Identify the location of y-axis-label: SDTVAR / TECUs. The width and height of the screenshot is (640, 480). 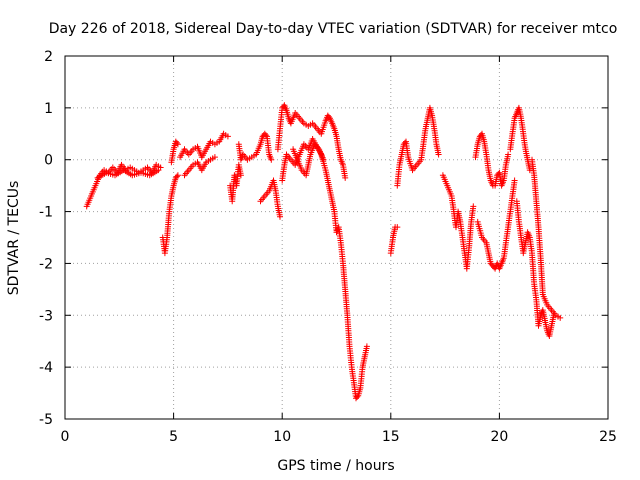
(14, 238).